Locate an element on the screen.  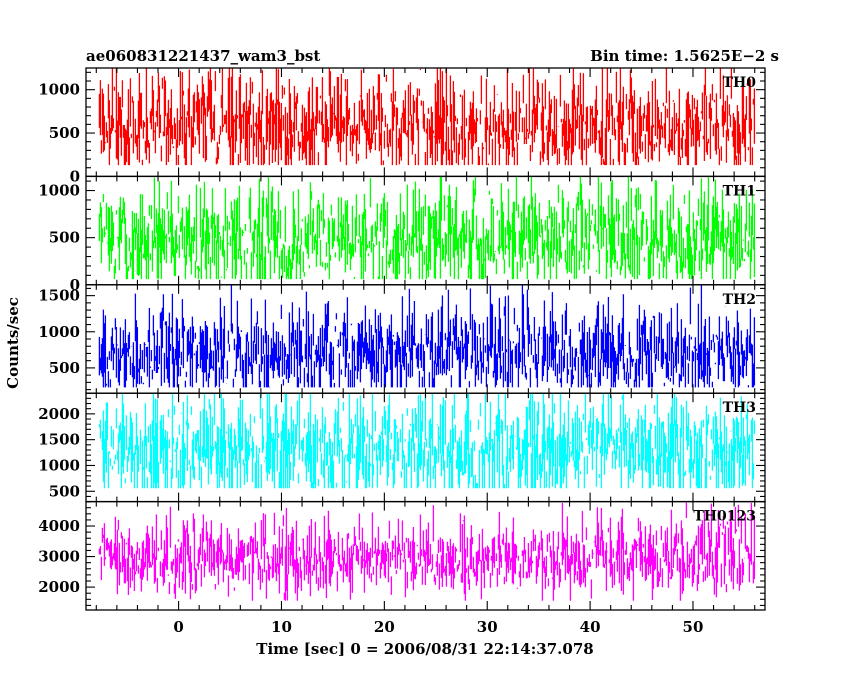
series-th0123 is located at coordinates (427, 551).